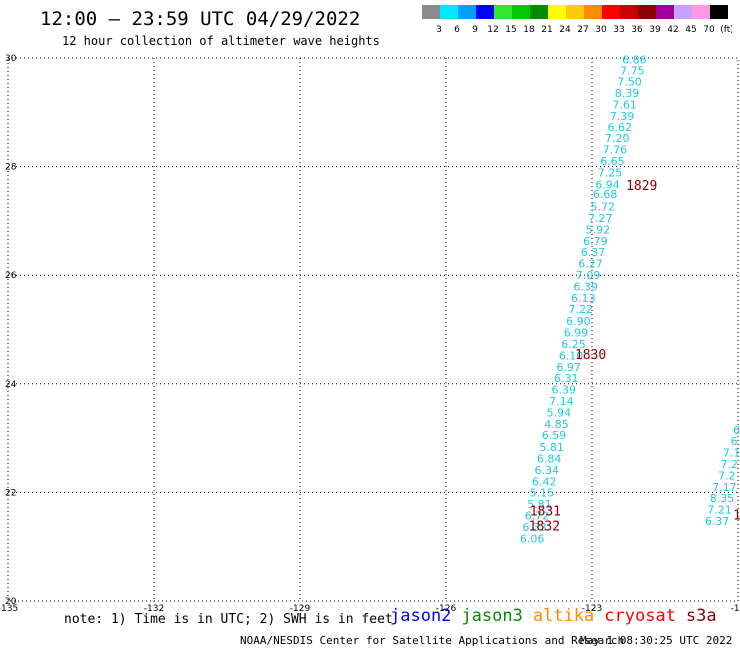 The height and width of the screenshot is (650, 740). Describe the element at coordinates (554, 435) in the screenshot. I see `swh-point: 6.59` at that location.